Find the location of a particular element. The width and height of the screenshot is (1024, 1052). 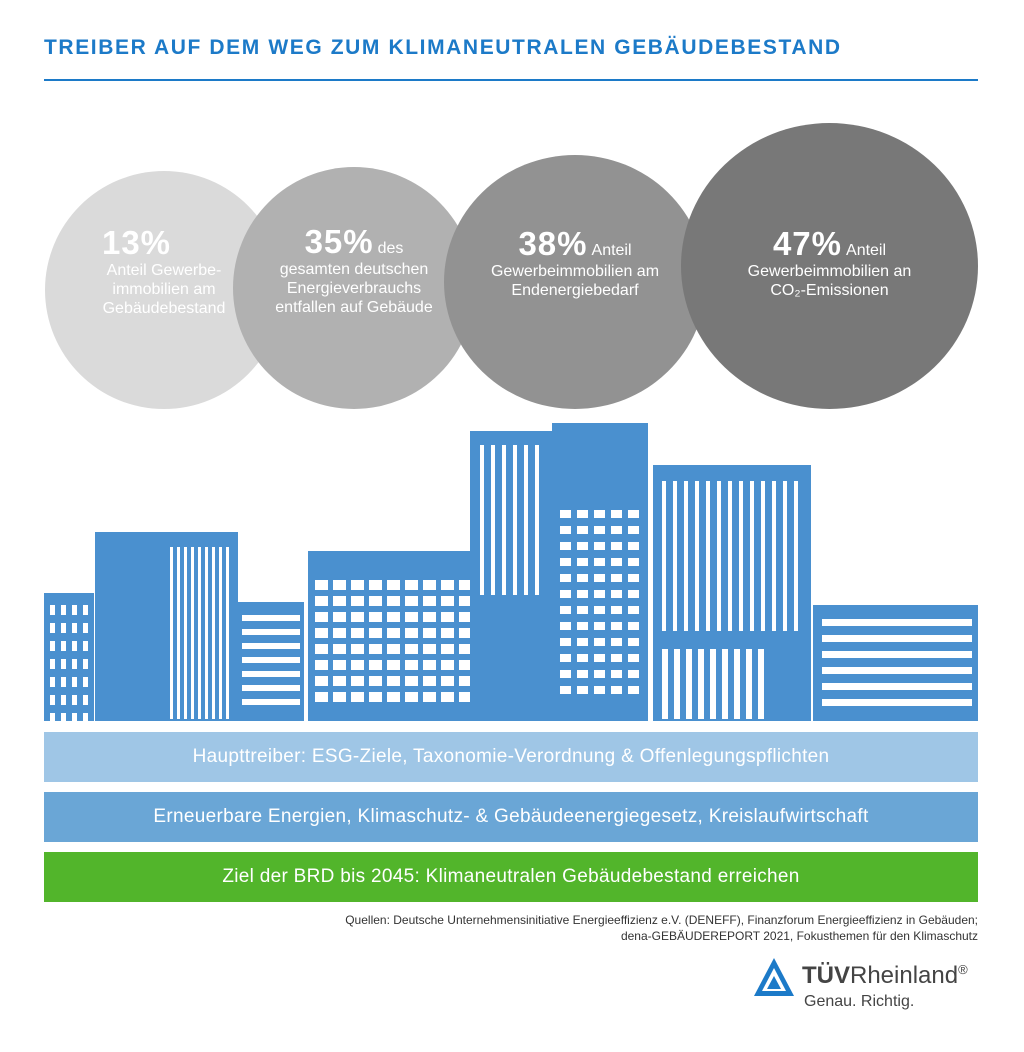

stat-3-text: Gewerbeimmobilien am Endenergiebedarf is located at coordinates (575, 281).